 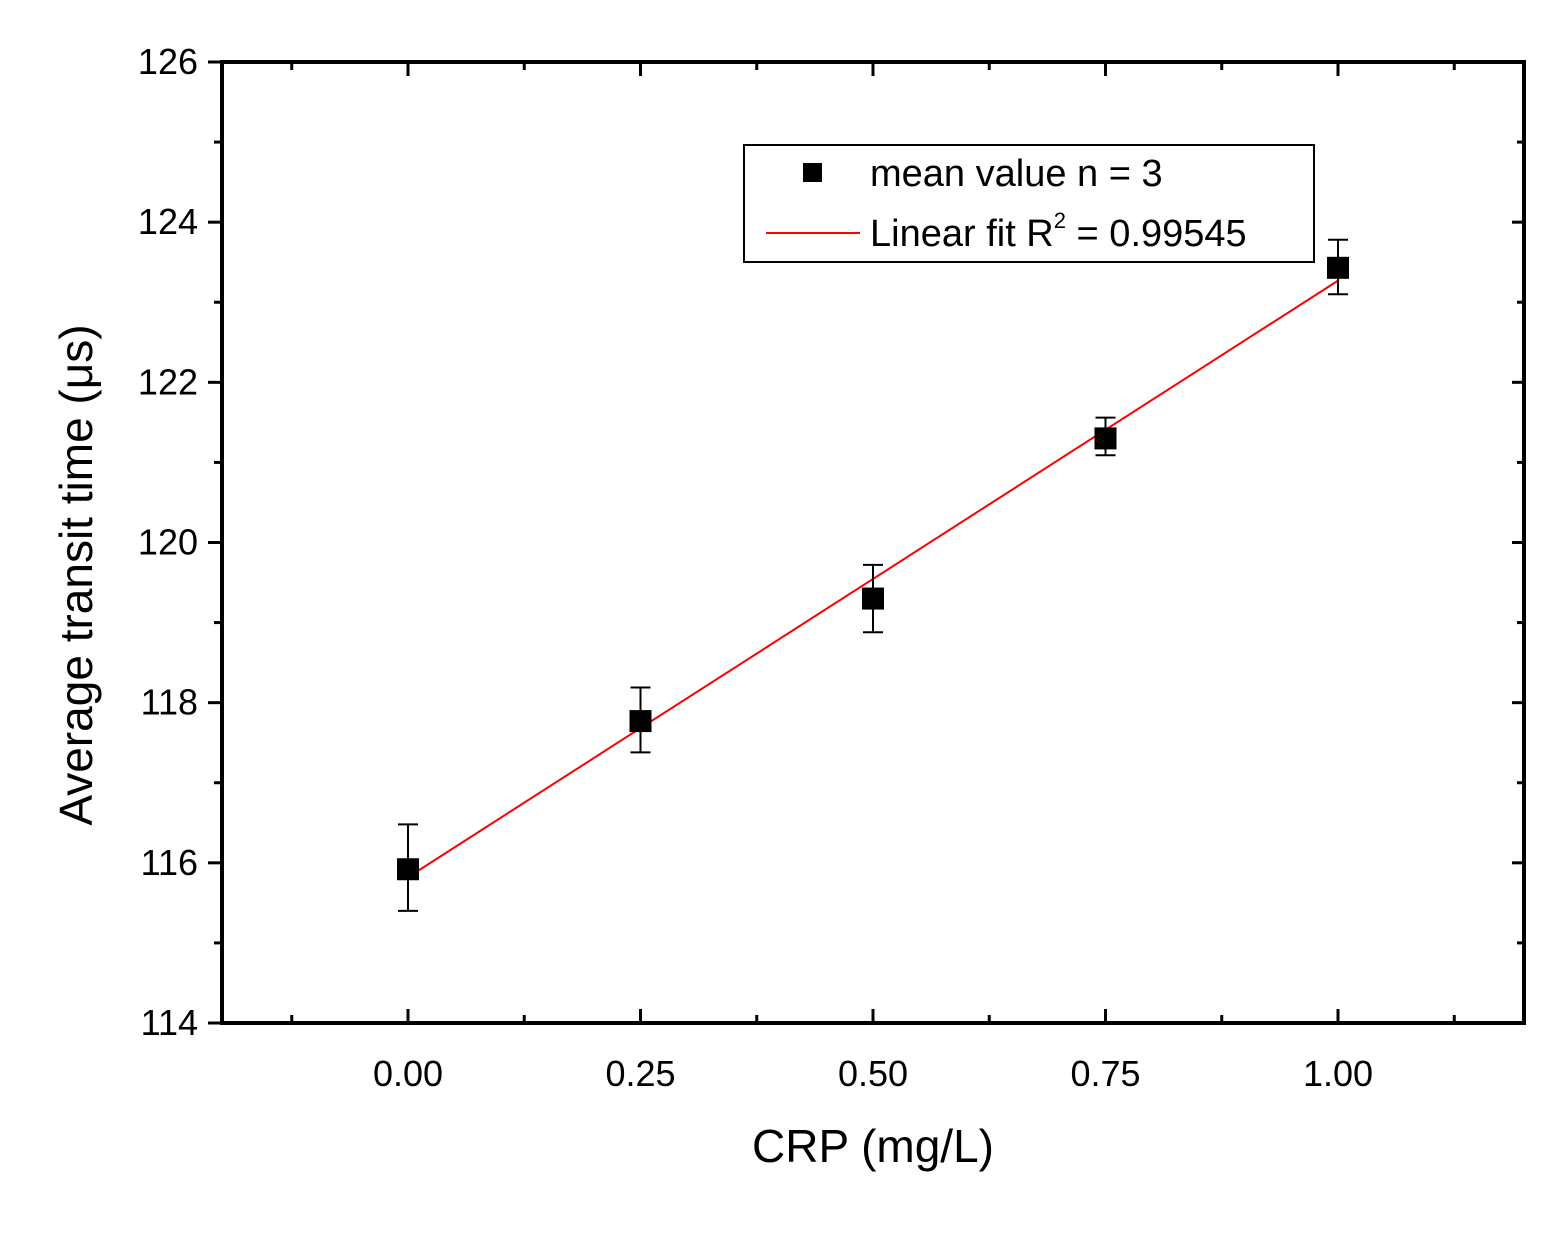 I want to click on legend-marker-mean-value, so click(x=812, y=172).